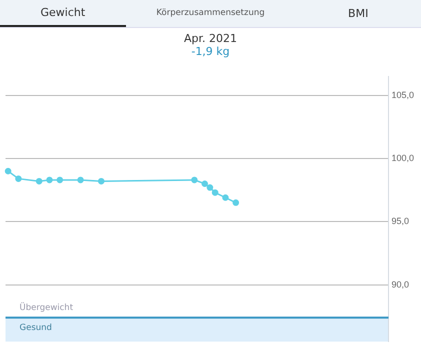 This screenshot has height=350, width=421. I want to click on y-tick-label: 95,0, so click(400, 221).